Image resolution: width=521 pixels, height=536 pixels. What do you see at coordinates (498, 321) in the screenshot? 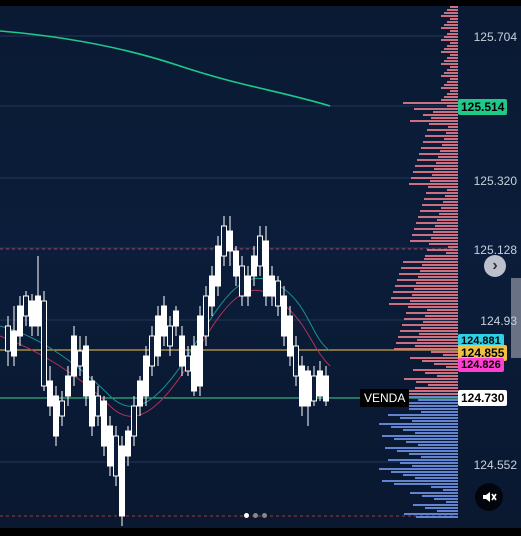
I see `y-tick-label: 124.93` at bounding box center [498, 321].